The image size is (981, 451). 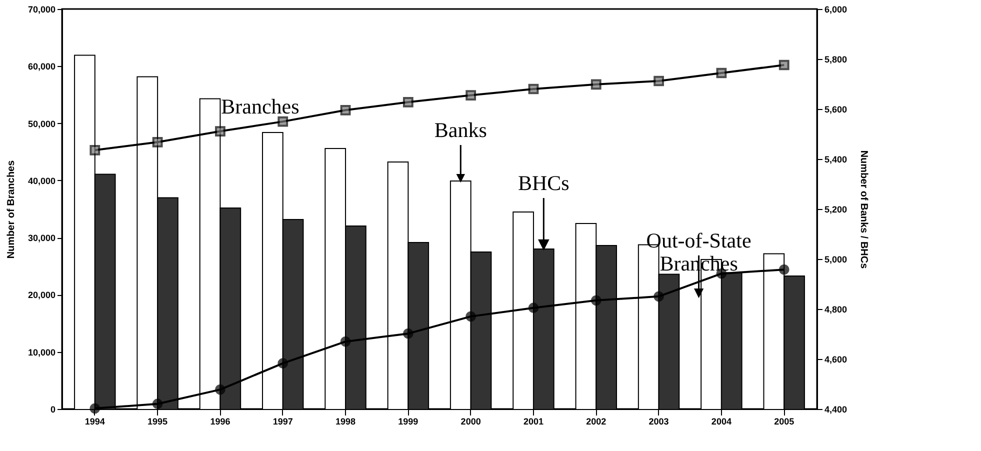 What do you see at coordinates (836, 159) in the screenshot?
I see `y2-tick-label: 5,400` at bounding box center [836, 159].